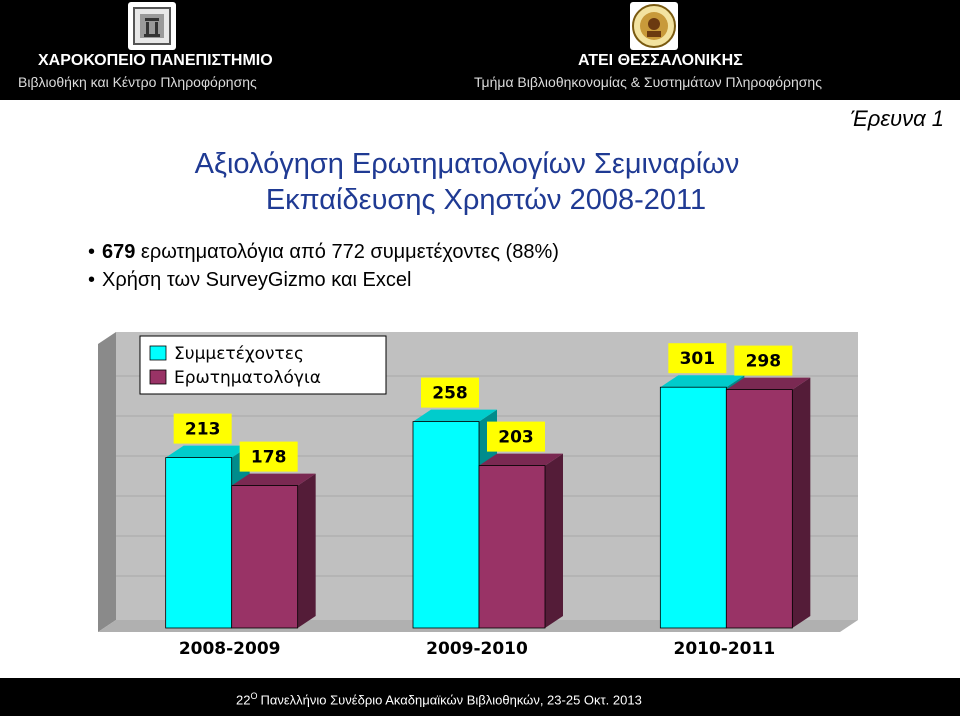  Describe the element at coordinates (724, 649) in the screenshot. I see `x-tick-label: 2010-2011` at that location.